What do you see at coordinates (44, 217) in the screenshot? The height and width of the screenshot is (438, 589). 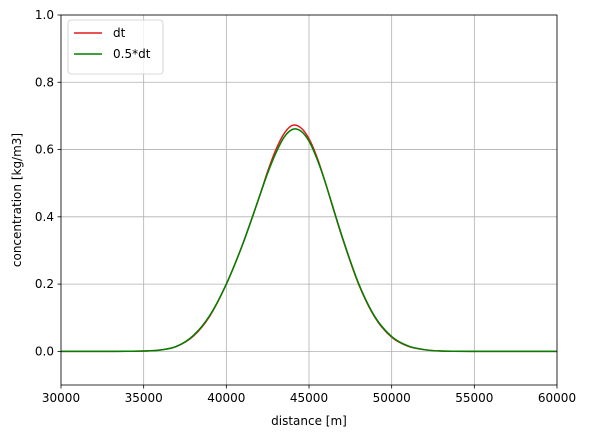 I see `y-tick-label: 0.4` at bounding box center [44, 217].